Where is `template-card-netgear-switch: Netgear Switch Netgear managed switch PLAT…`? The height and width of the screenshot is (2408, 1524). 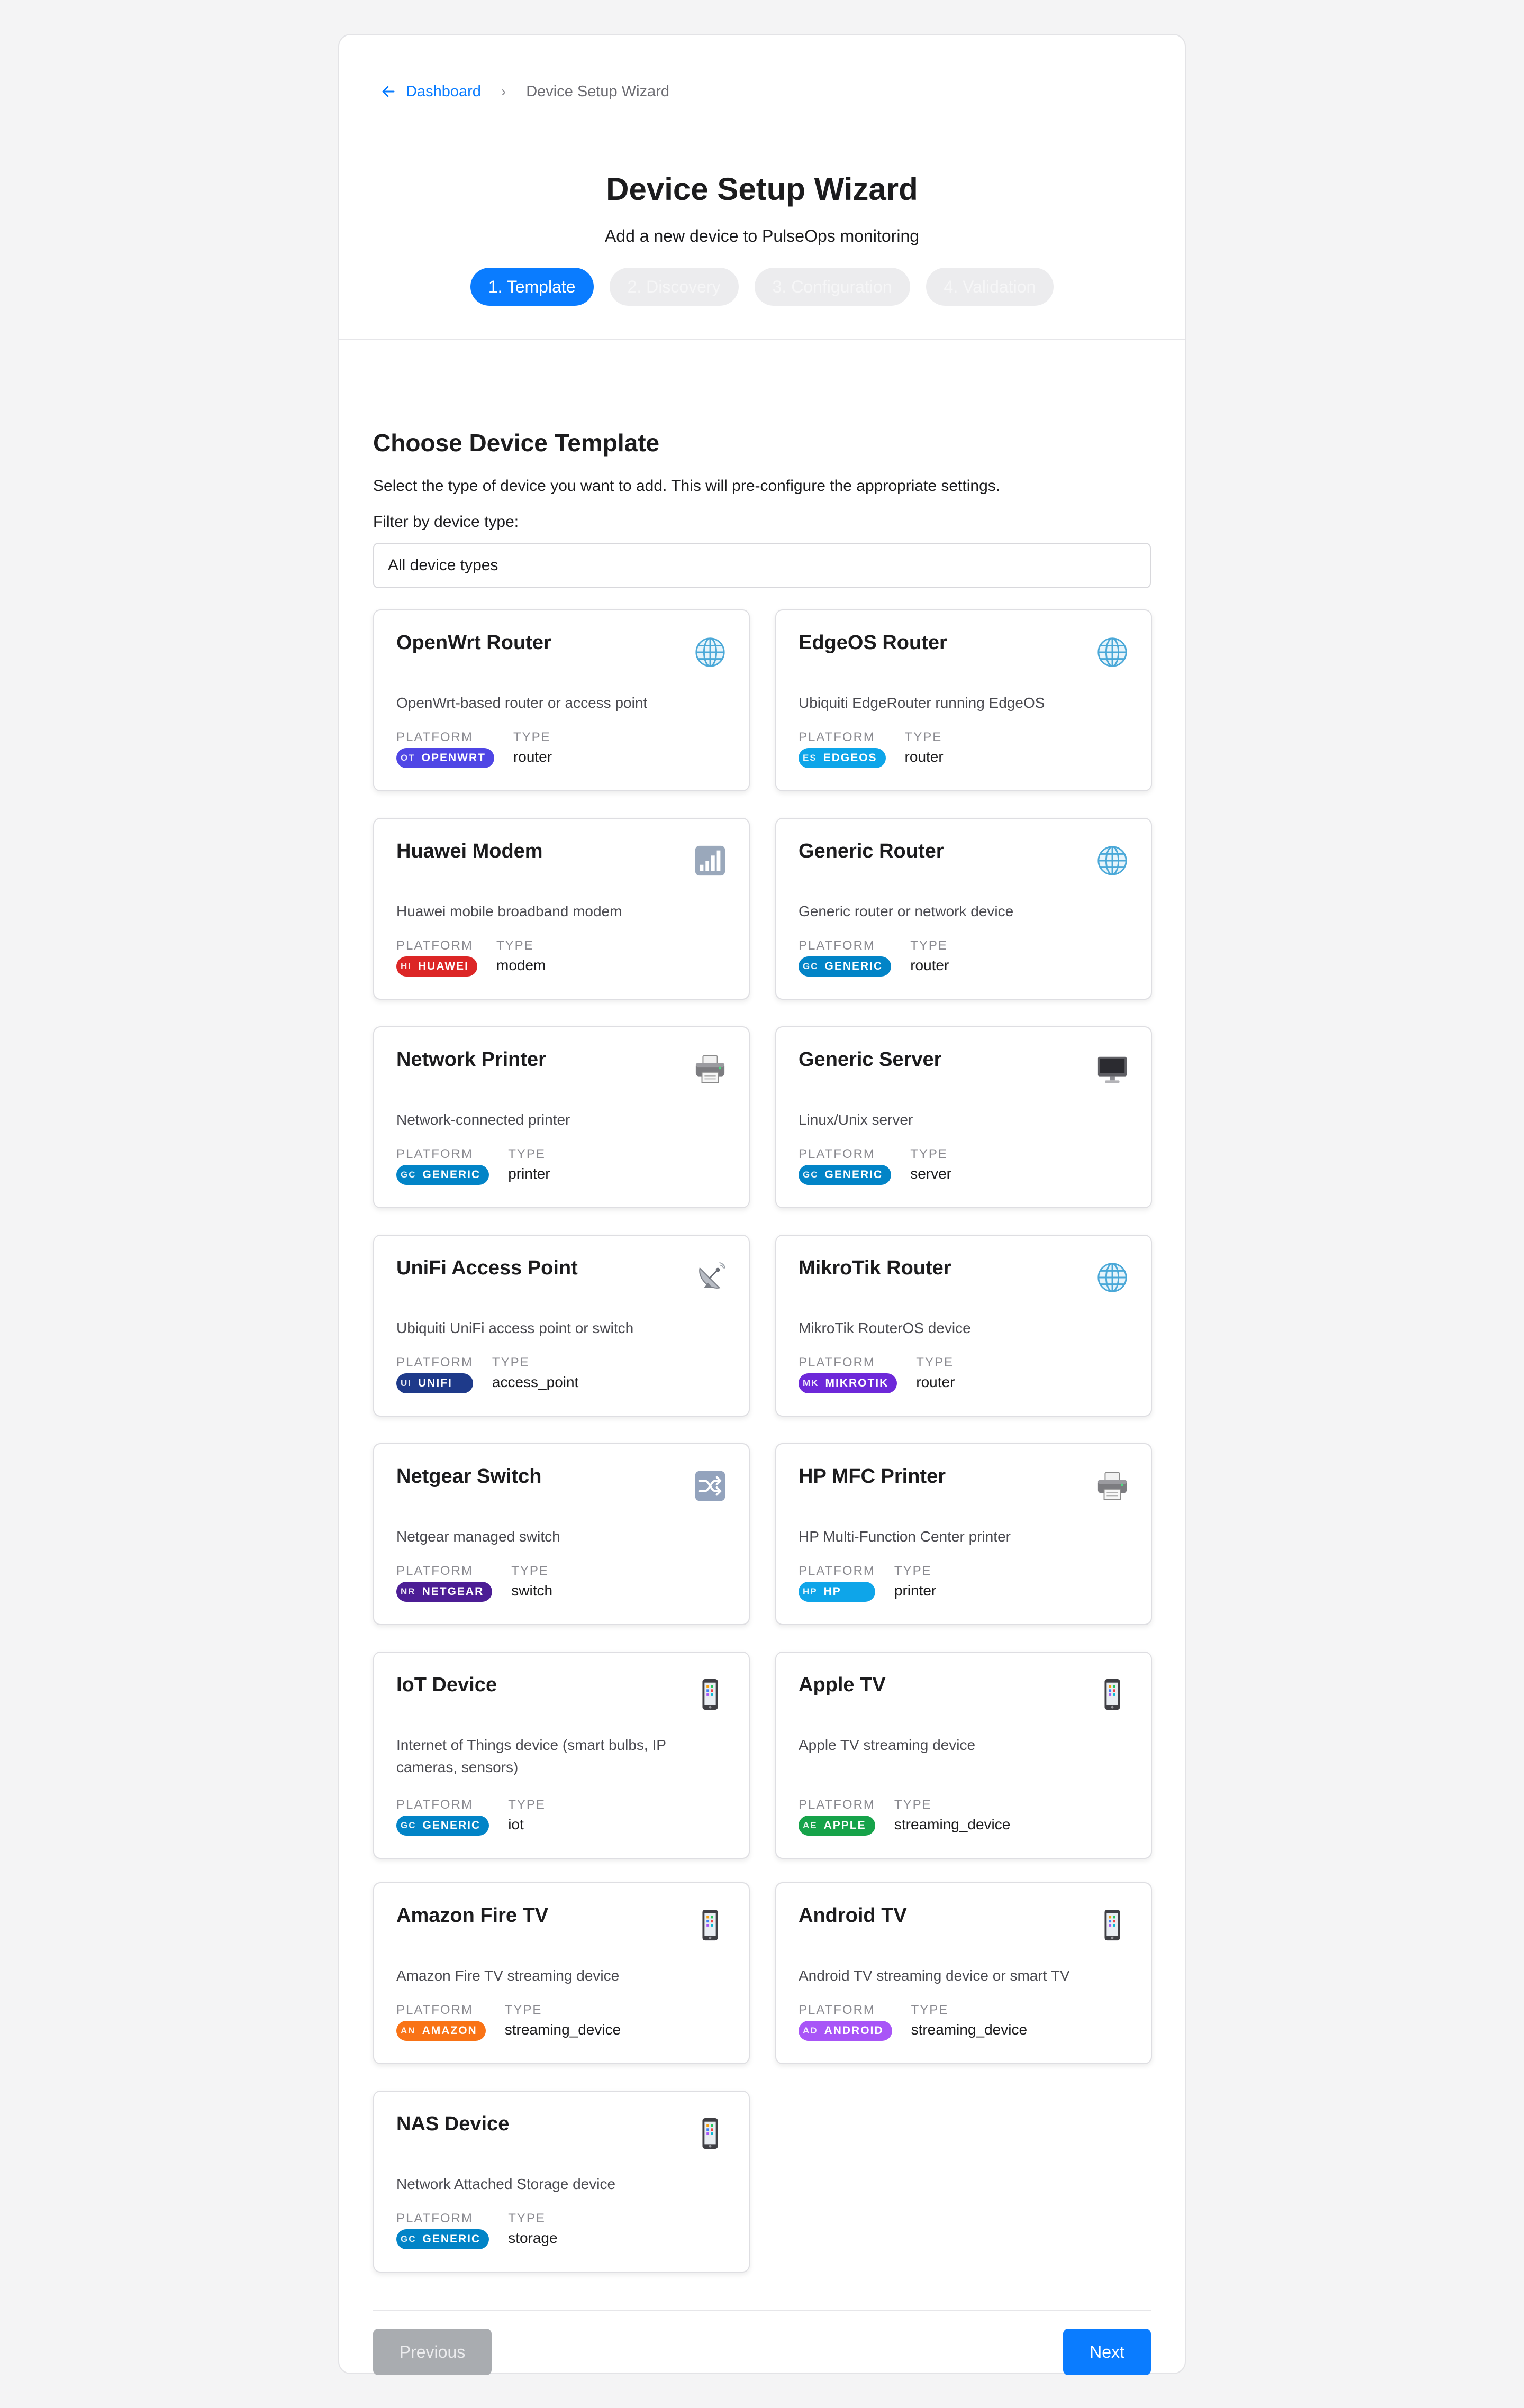
template-card-netgear-switch: Netgear Switch Netgear managed switch PLAT… is located at coordinates (561, 1534).